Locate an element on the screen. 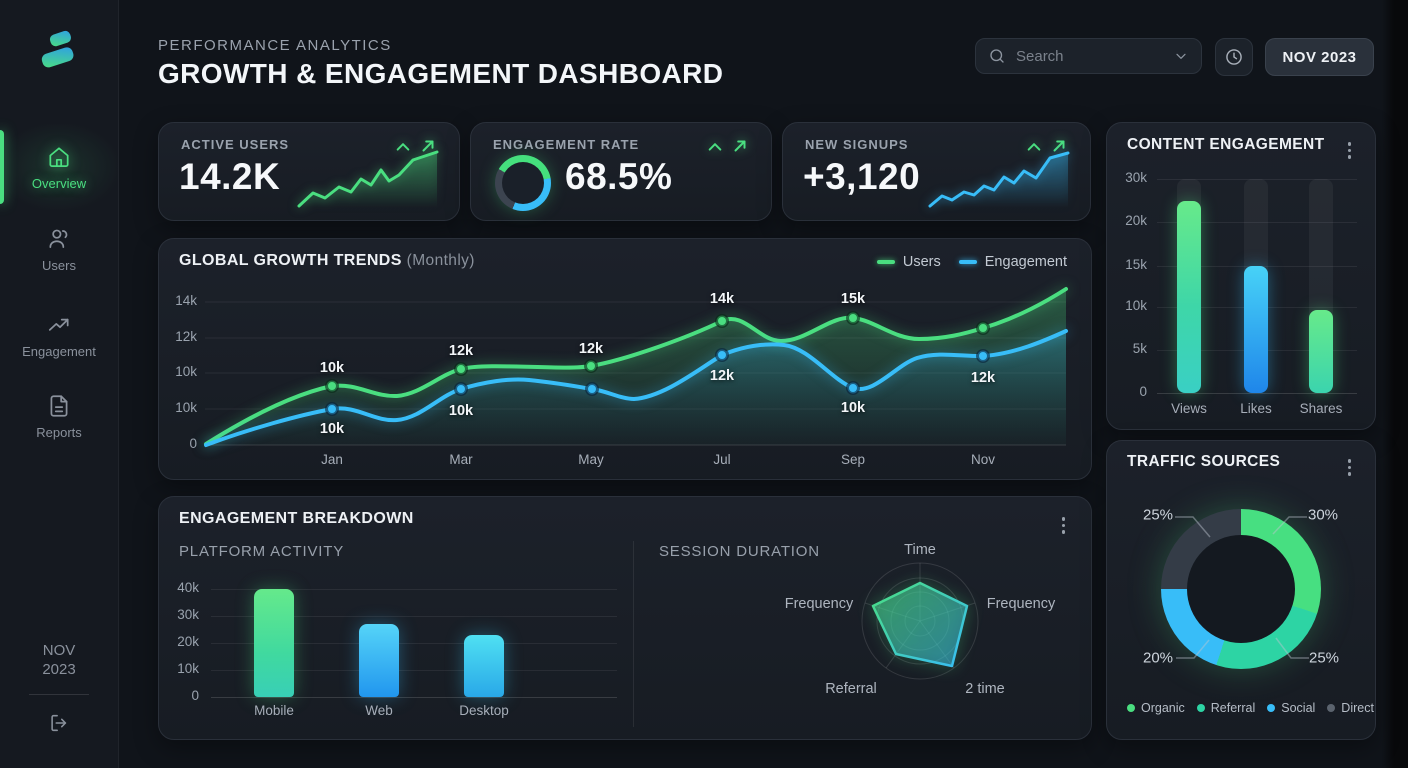 Image resolution: width=1408 pixels, height=768 pixels. section-title: ENGAGEMENT BREAKDOWN is located at coordinates (296, 518).